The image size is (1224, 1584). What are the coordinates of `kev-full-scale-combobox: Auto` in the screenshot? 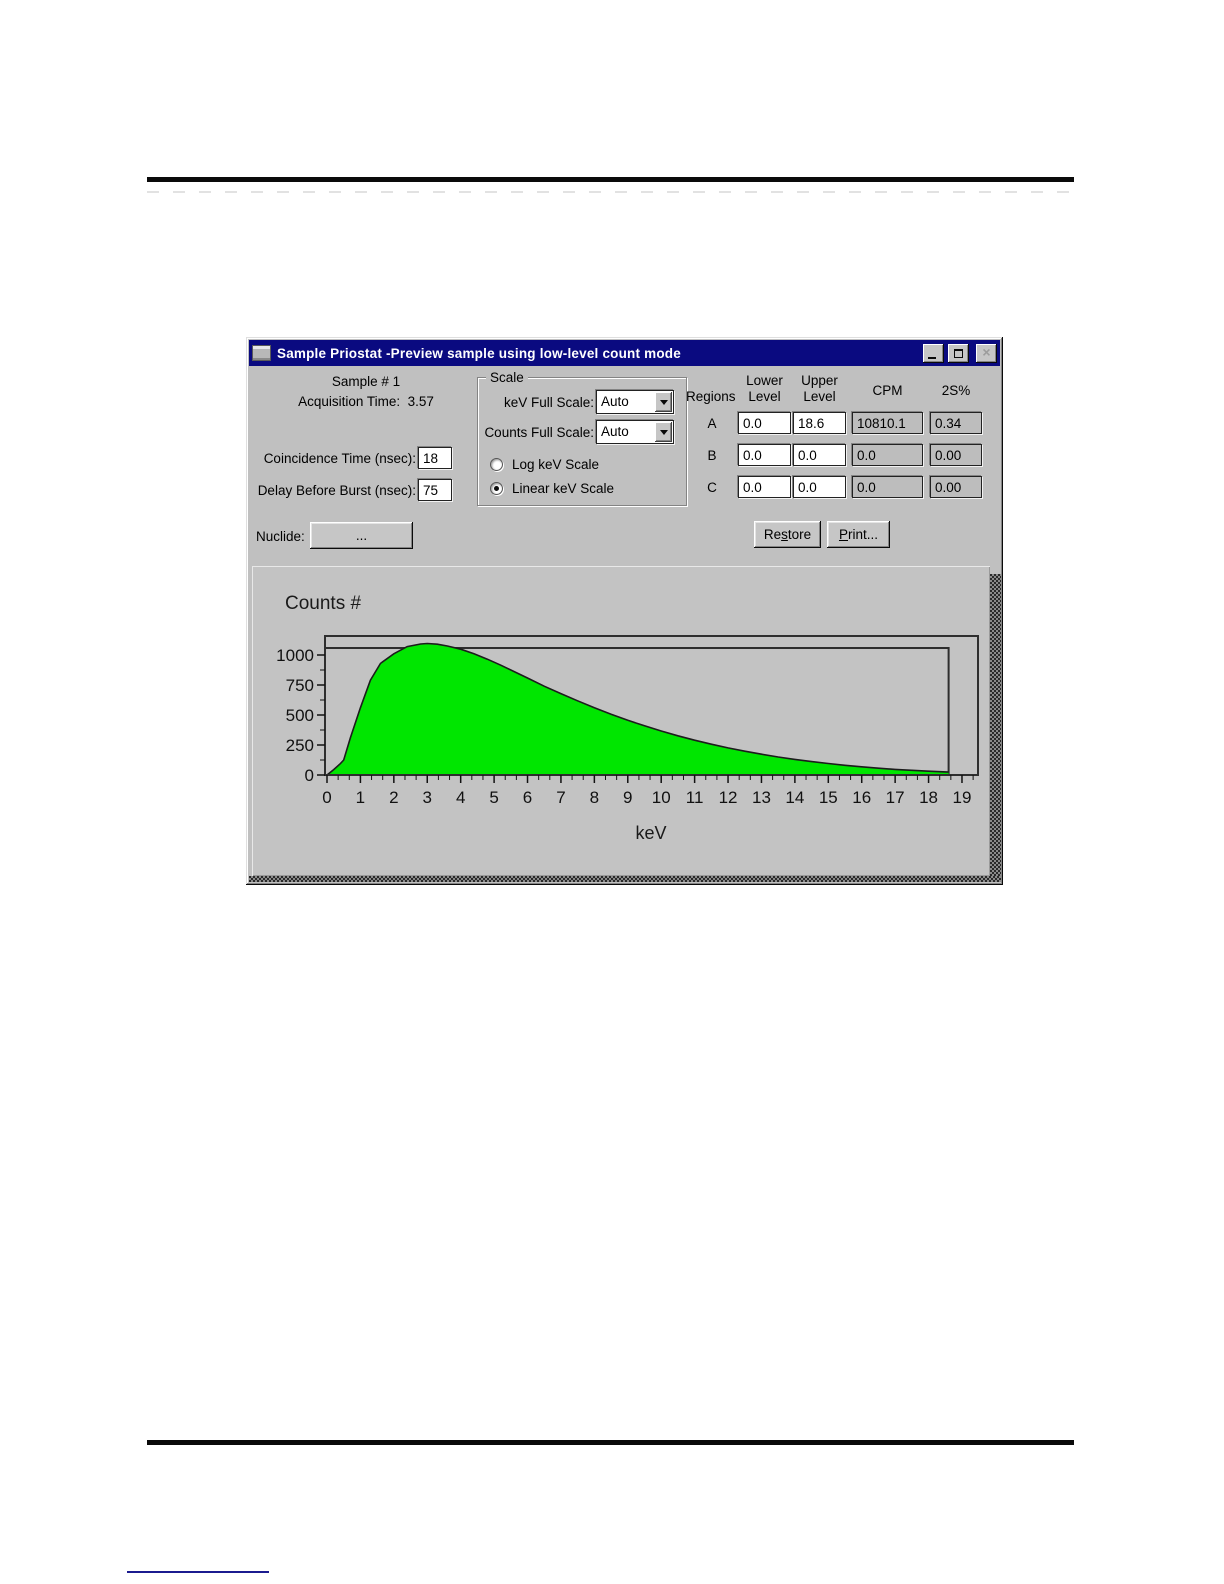 It's located at (635, 402).